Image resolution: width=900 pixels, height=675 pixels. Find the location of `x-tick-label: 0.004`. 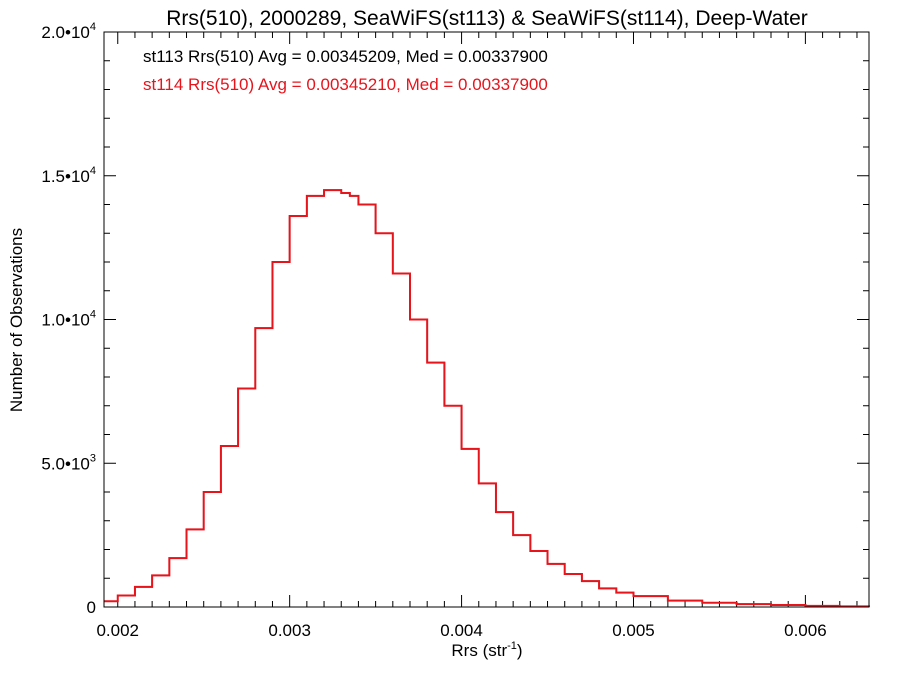

x-tick-label: 0.004 is located at coordinates (461, 630).